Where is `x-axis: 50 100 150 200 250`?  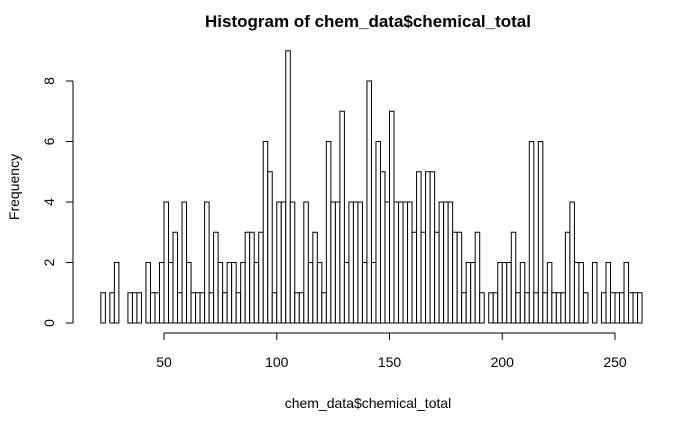 x-axis: 50 100 150 200 250 is located at coordinates (391, 351).